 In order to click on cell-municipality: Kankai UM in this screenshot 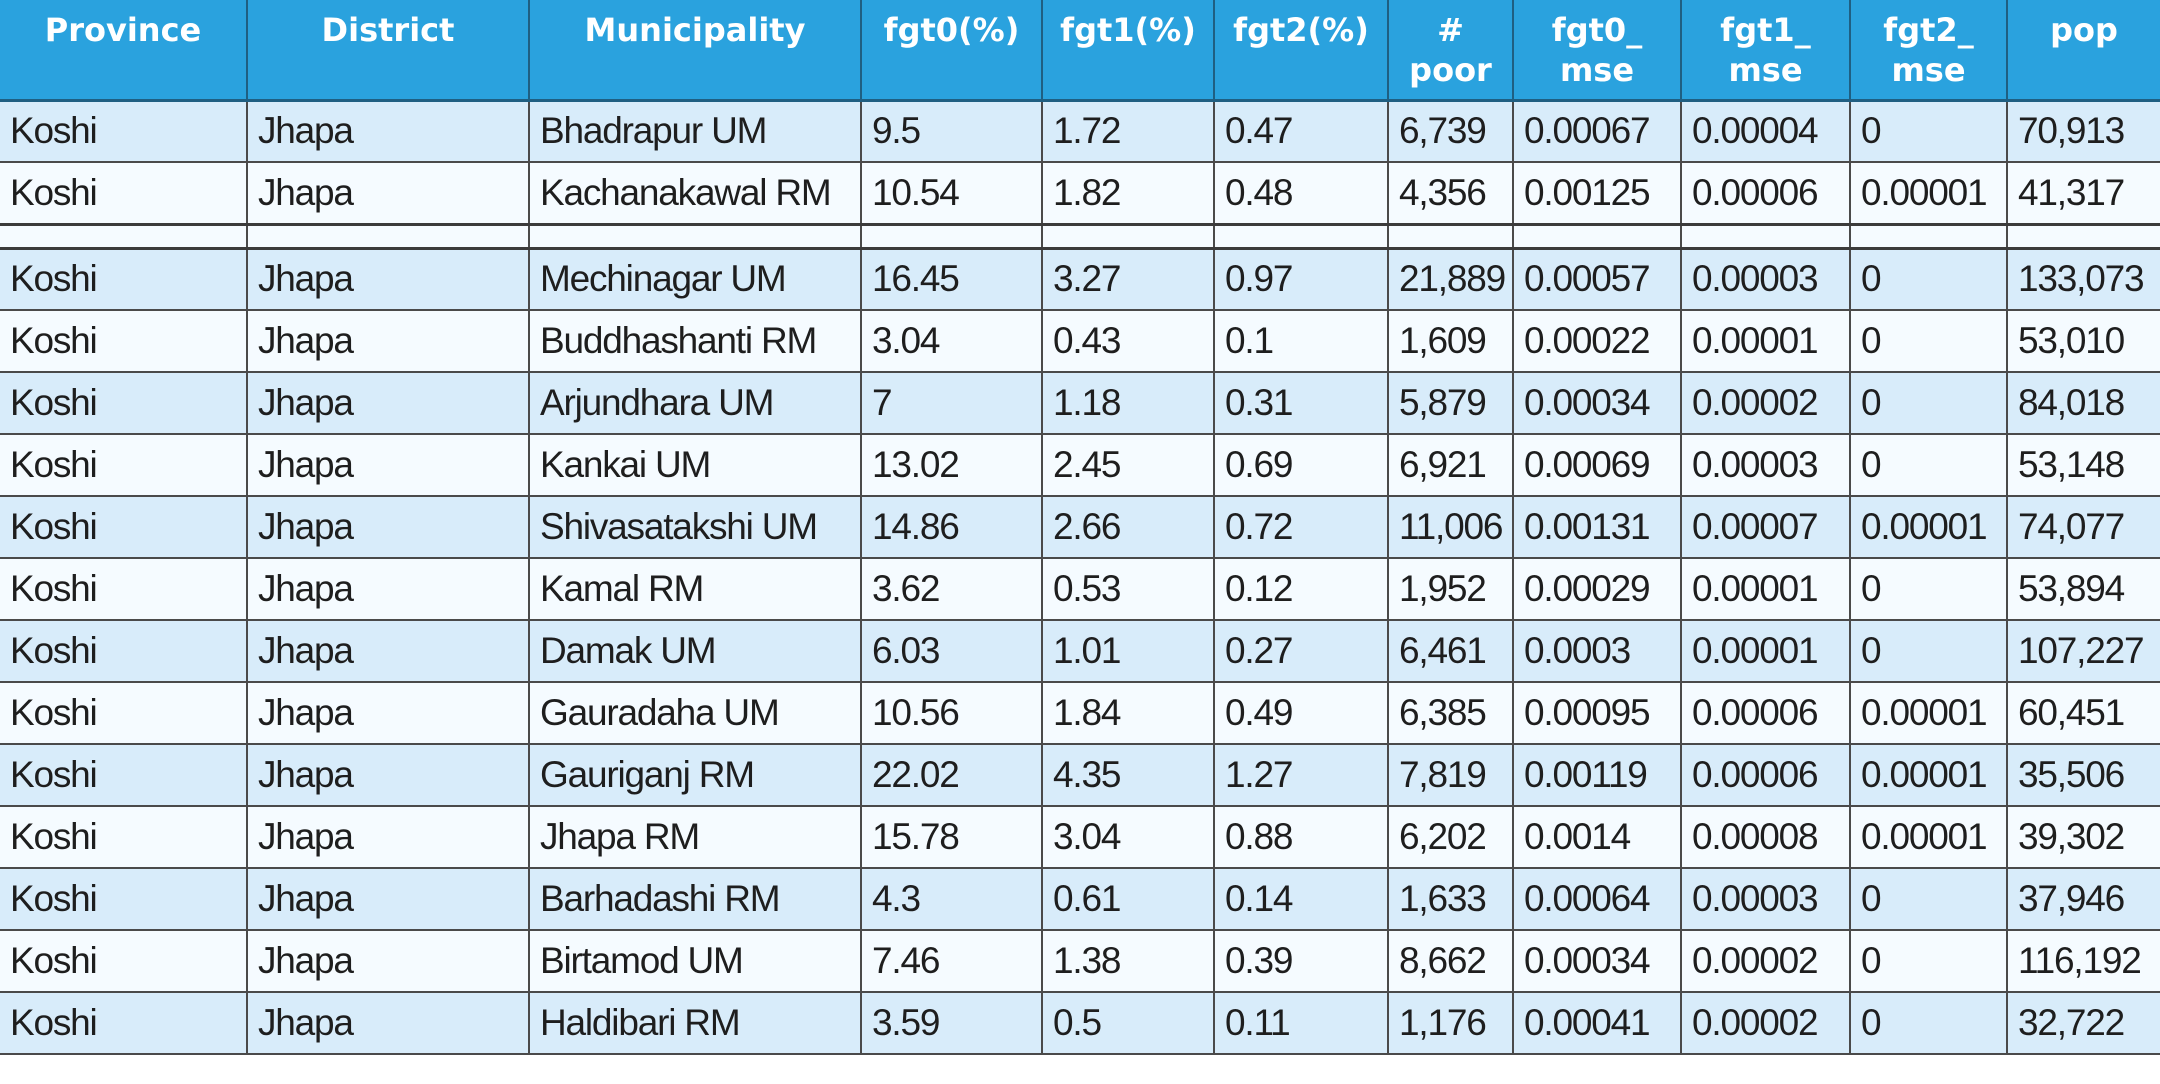, I will do `click(695, 465)`.